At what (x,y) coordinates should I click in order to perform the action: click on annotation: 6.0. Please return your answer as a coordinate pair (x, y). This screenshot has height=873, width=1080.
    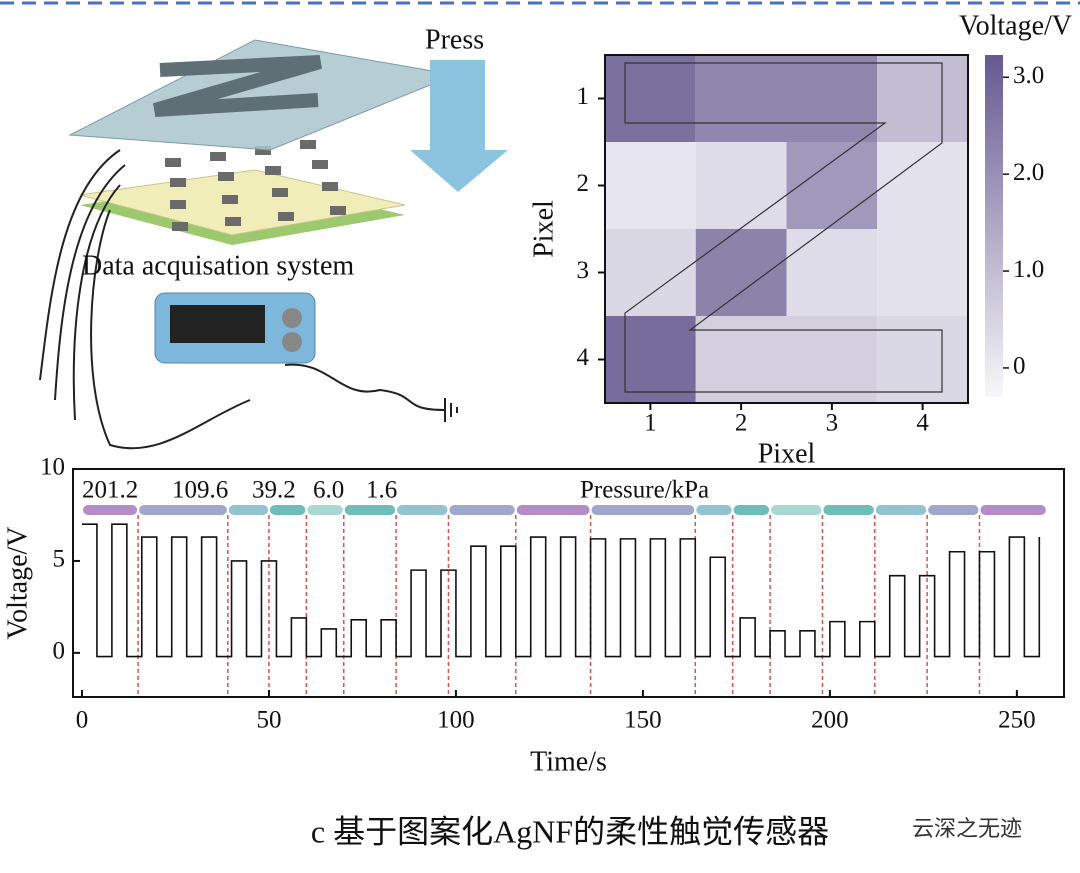
    Looking at the image, I should click on (328, 490).